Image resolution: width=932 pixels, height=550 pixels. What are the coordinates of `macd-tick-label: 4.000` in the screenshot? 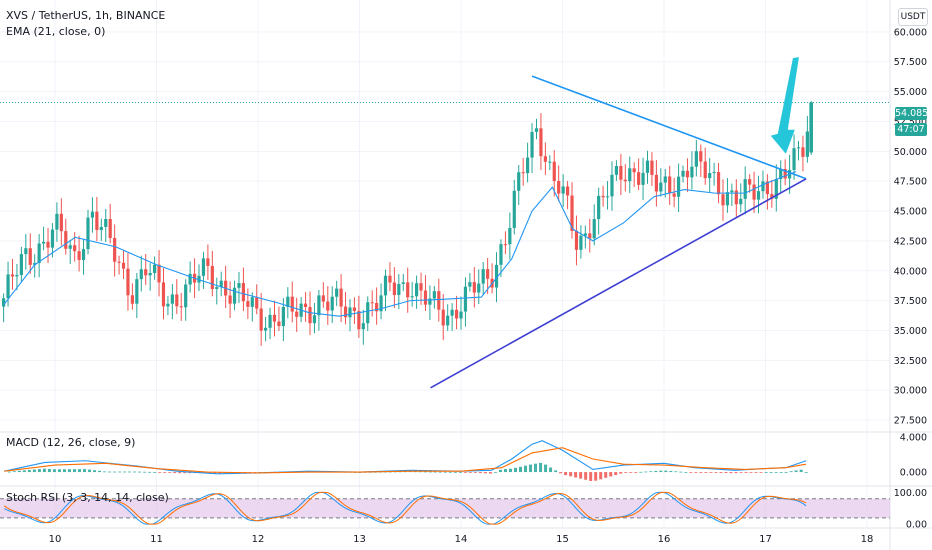 It's located at (913, 438).